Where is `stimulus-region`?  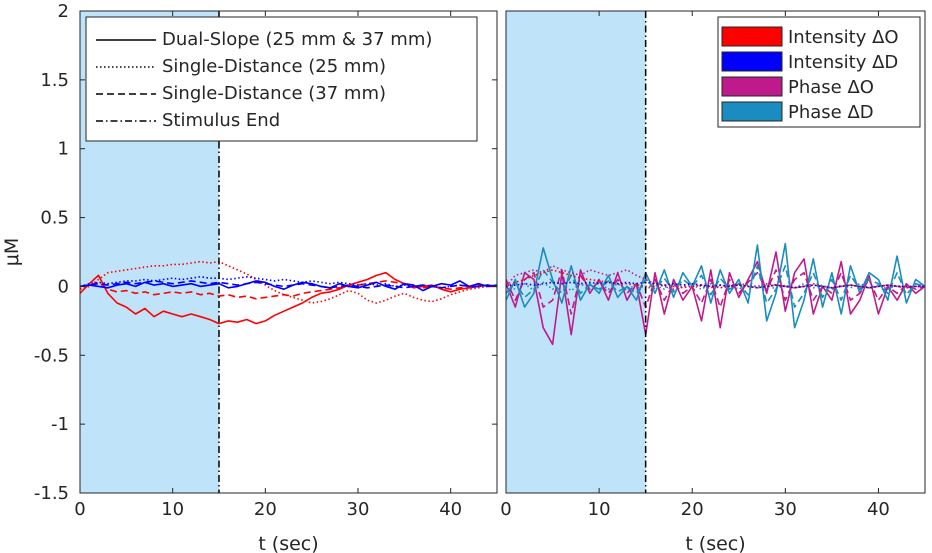
stimulus-region is located at coordinates (576, 252).